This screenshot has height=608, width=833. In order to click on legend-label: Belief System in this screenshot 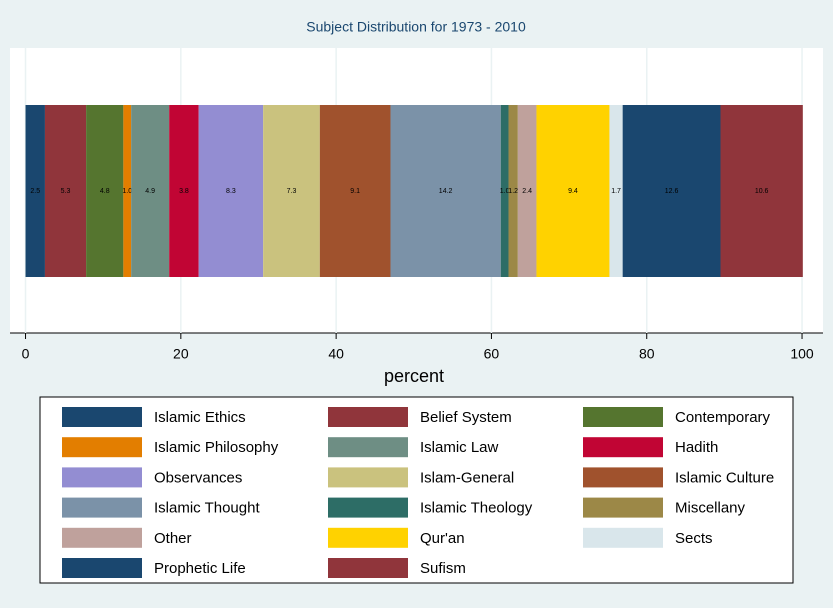, I will do `click(466, 417)`.